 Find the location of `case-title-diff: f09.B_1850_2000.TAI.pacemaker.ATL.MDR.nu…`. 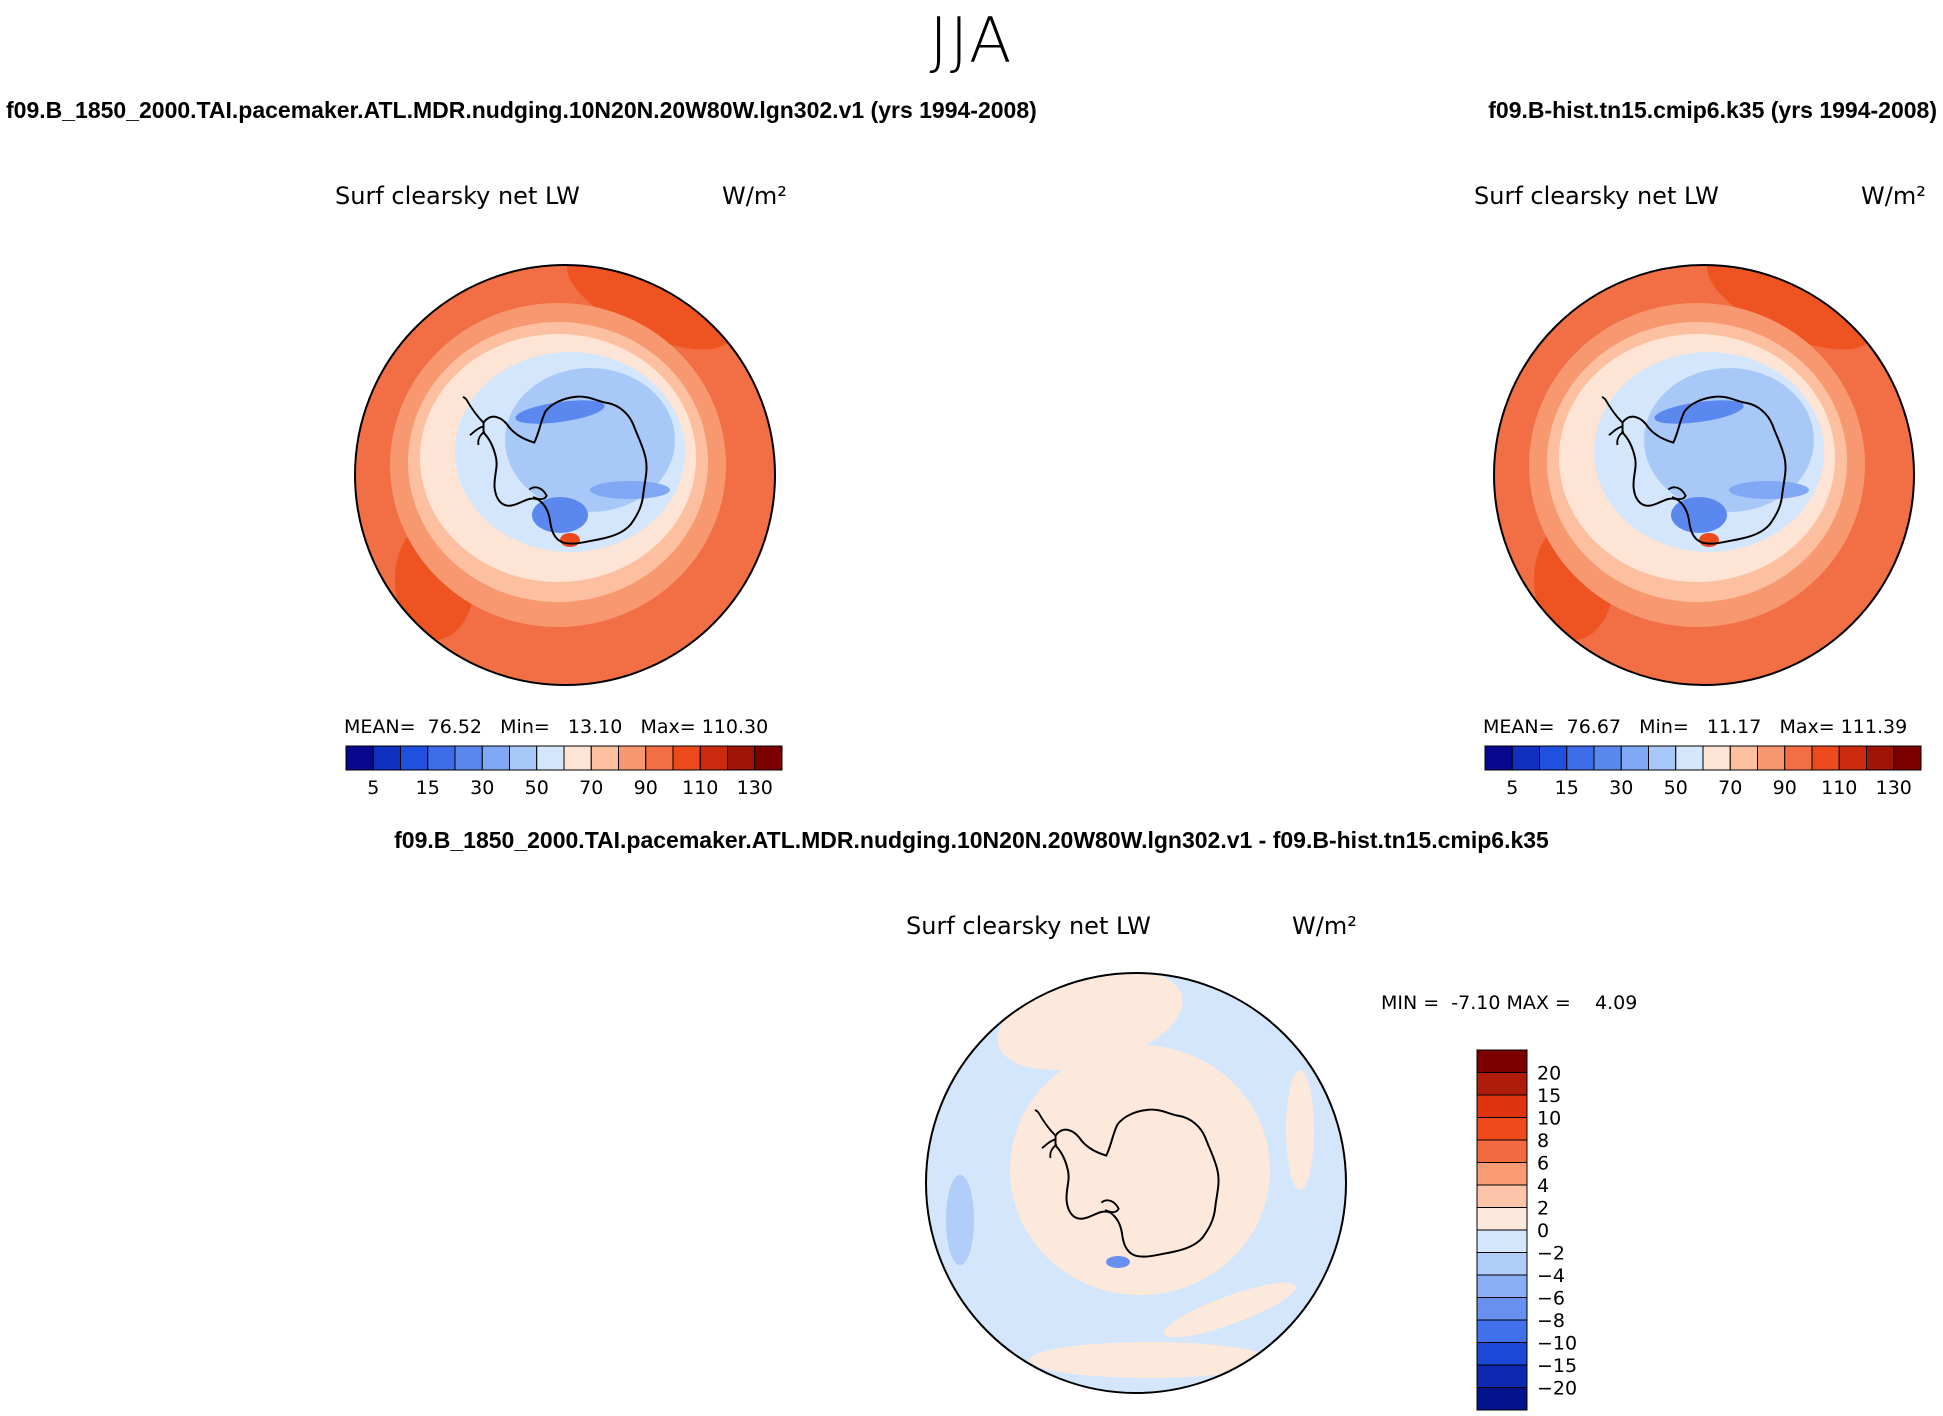

case-title-diff: f09.B_1850_2000.TAI.pacemaker.ATL.MDR.nu… is located at coordinates (971, 840).